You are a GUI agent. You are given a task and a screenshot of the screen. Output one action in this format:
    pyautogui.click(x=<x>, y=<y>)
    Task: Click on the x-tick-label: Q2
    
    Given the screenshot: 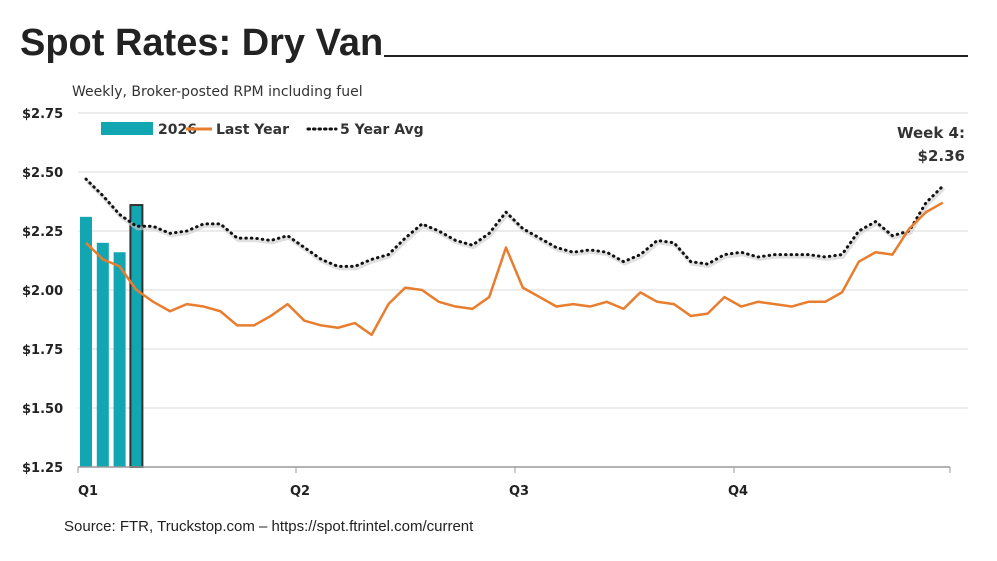 What is the action you would take?
    pyautogui.click(x=300, y=491)
    